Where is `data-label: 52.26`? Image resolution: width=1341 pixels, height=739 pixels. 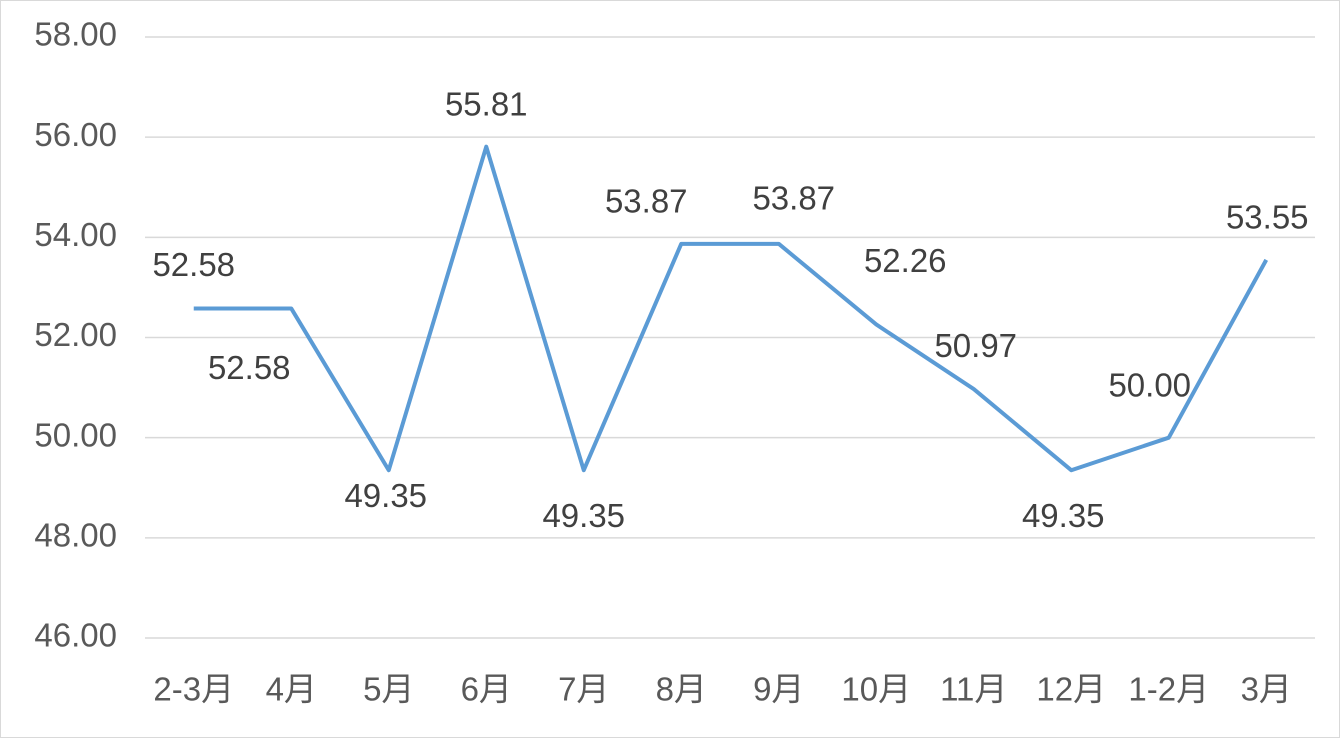 data-label: 52.26 is located at coordinates (905, 260).